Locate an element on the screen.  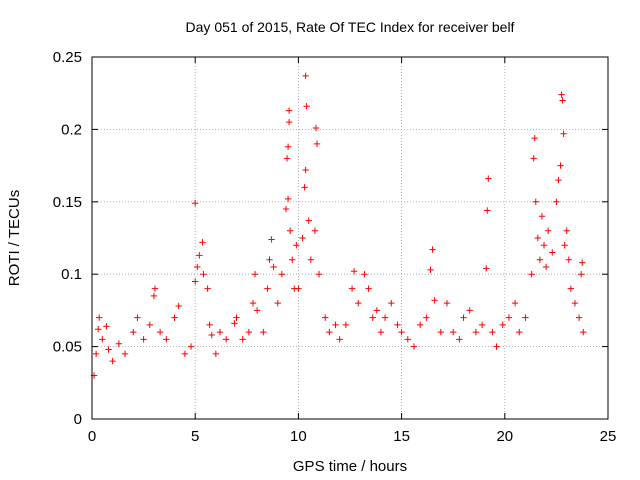
x-tick-label: 5 is located at coordinates (195, 436).